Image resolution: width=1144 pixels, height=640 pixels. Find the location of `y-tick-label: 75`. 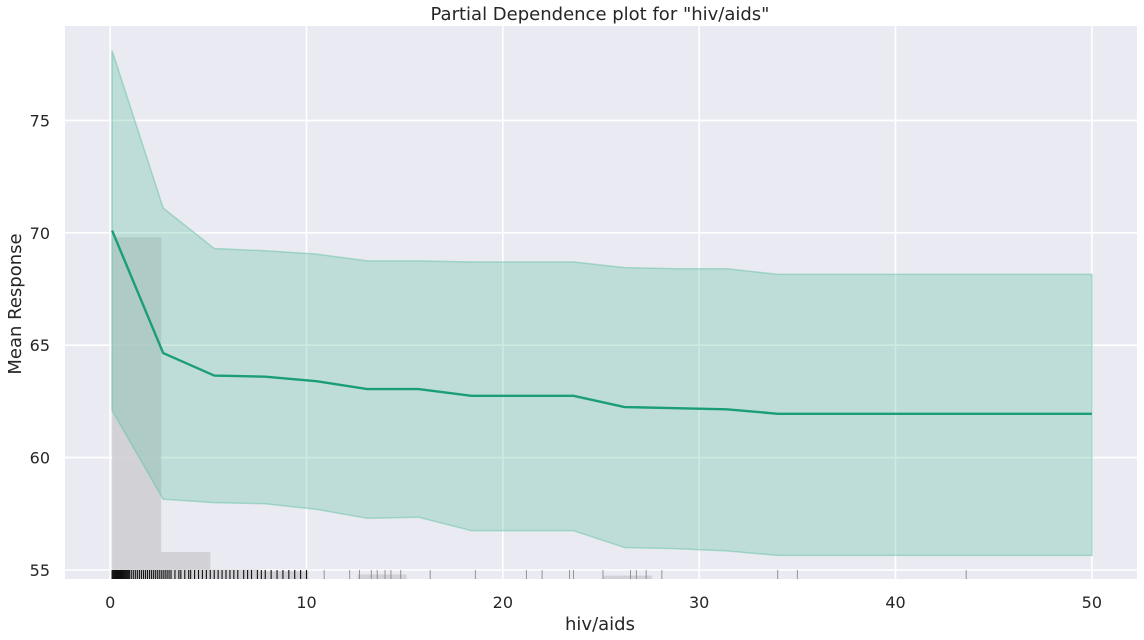

y-tick-label: 75 is located at coordinates (40, 120).